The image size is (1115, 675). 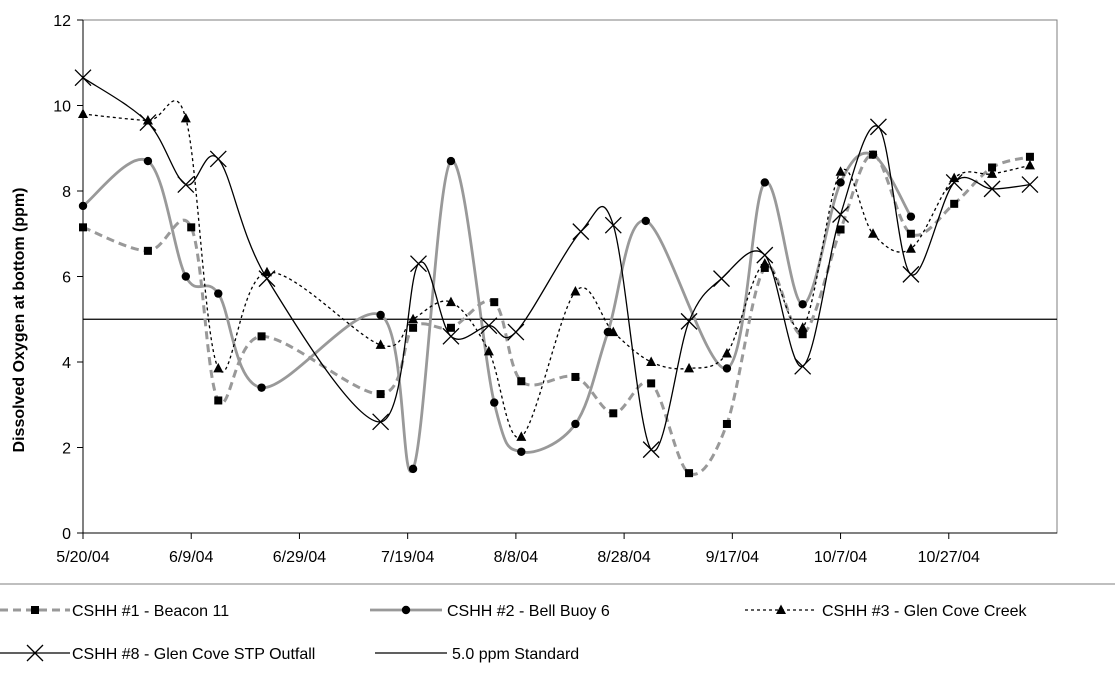 I want to click on x-tick-label: 9/17/04, so click(x=732, y=557).